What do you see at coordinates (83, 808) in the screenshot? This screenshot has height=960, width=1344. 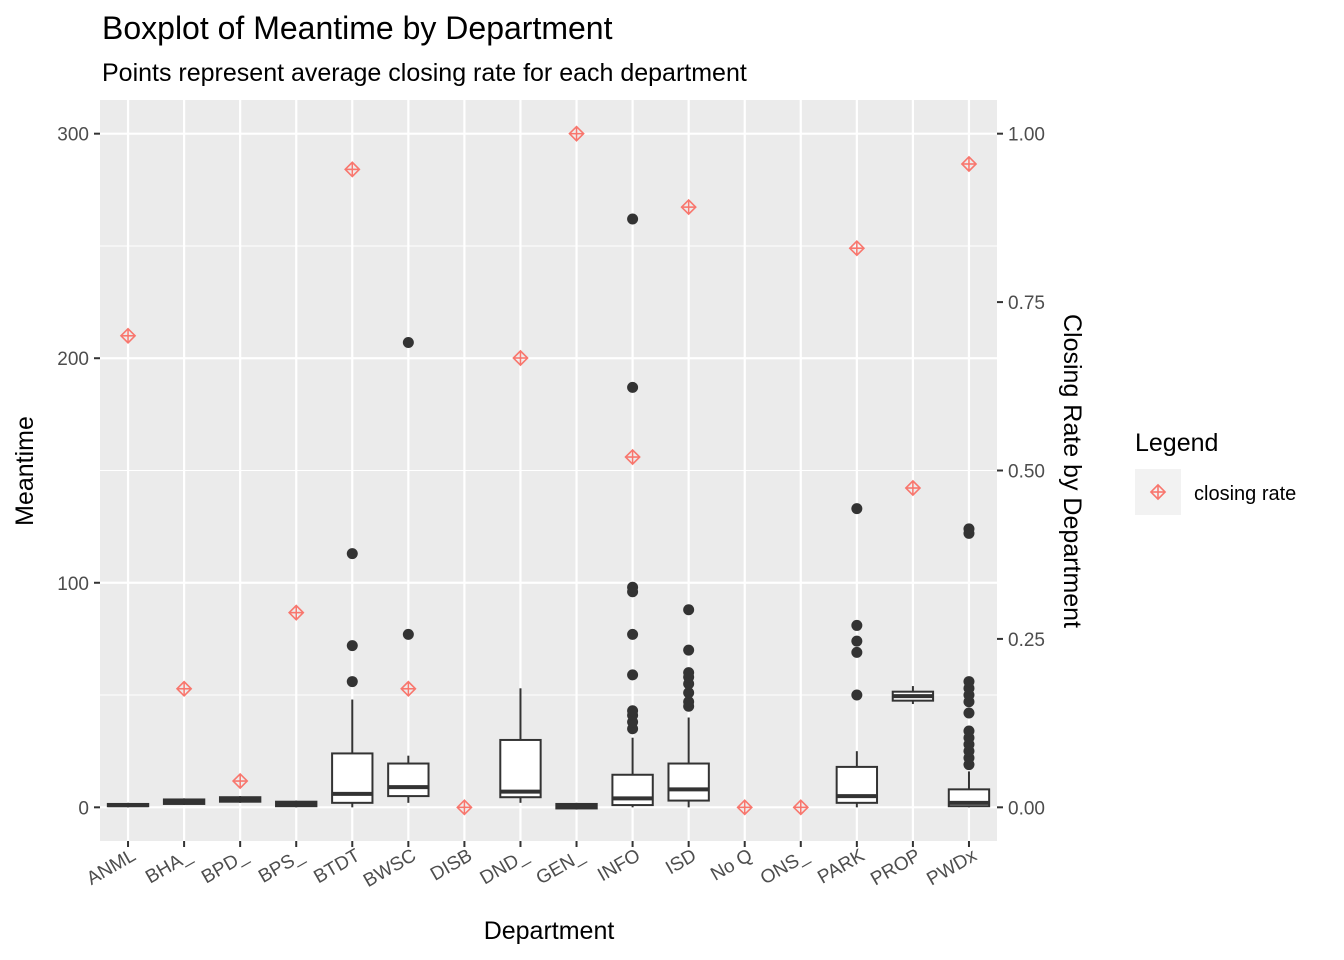 I see `y-tick-label: 0` at bounding box center [83, 808].